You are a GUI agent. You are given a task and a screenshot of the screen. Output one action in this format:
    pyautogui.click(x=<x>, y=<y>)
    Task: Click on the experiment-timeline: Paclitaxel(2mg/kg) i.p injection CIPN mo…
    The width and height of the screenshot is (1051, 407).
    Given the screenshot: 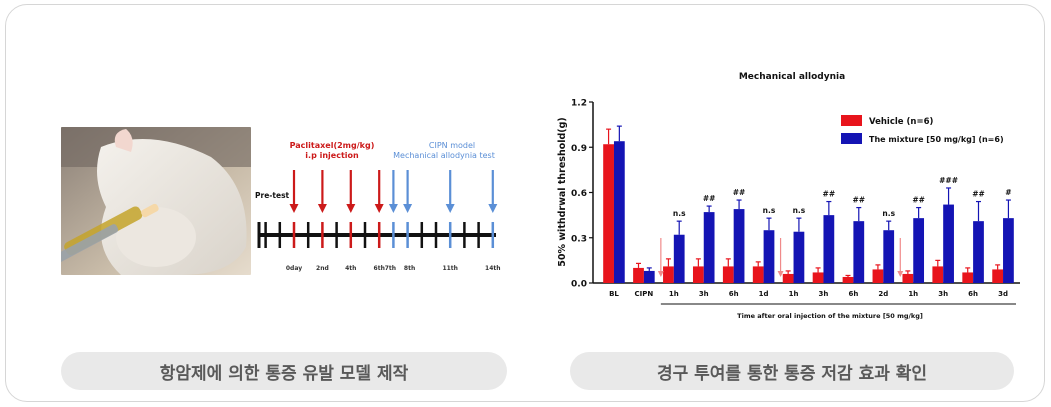 What is the action you would take?
    pyautogui.click(x=381, y=207)
    